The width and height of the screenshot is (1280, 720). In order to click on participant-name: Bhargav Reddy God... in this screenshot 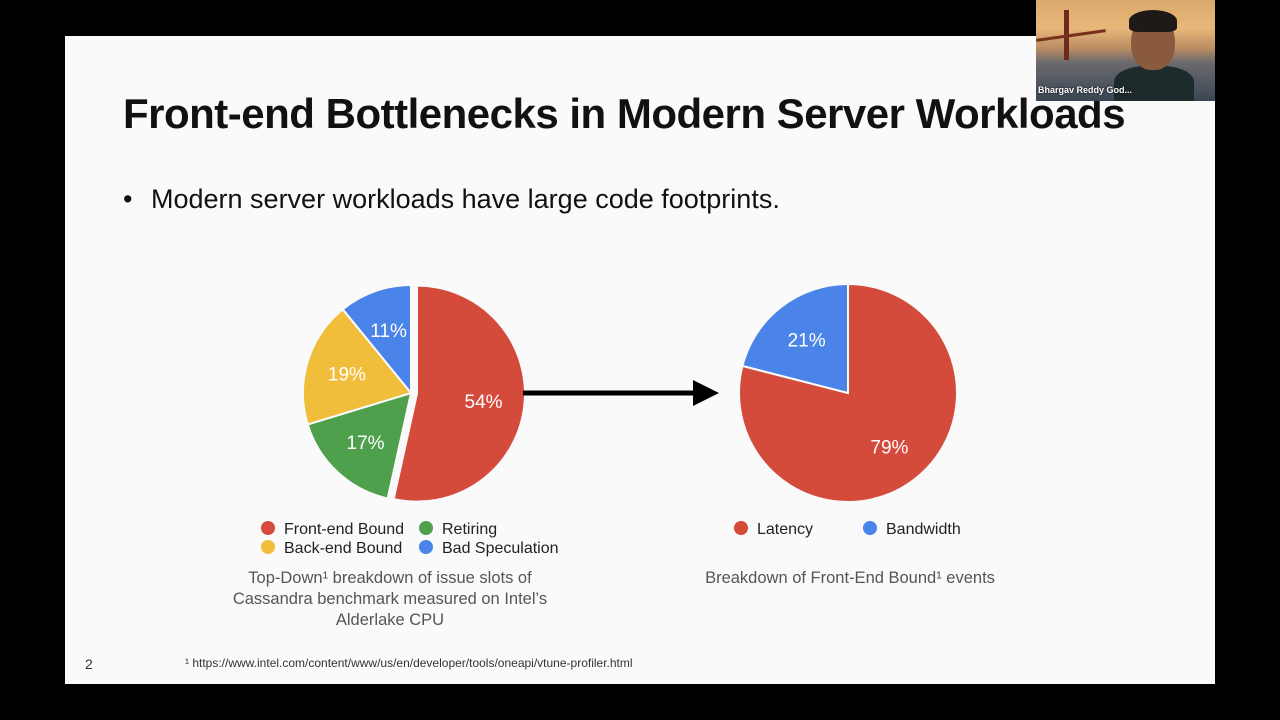, I will do `click(1085, 90)`.